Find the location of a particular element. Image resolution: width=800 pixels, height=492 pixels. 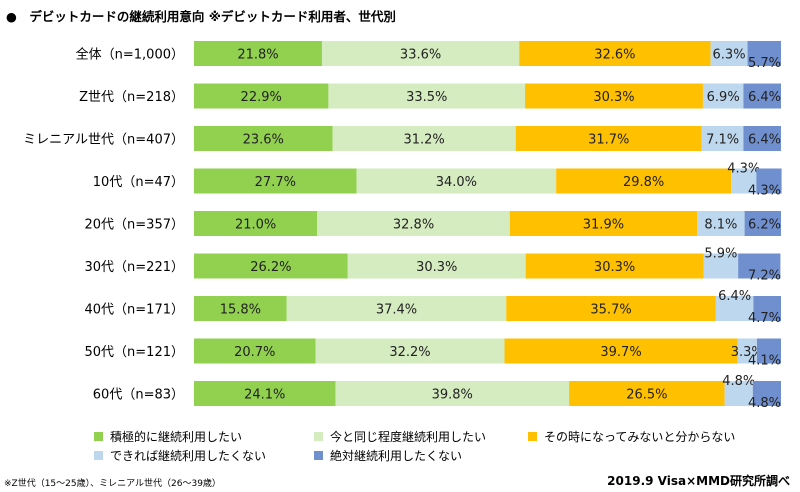

category-label: ミレニアル世代（n=407） is located at coordinates (103, 140).